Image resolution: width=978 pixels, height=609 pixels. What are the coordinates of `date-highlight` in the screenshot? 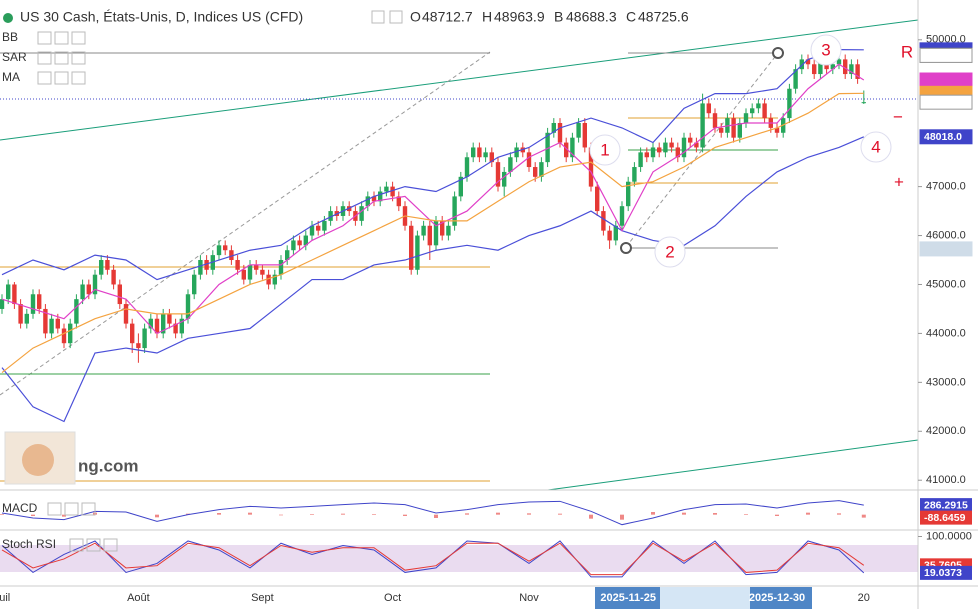 It's located at (781, 598).